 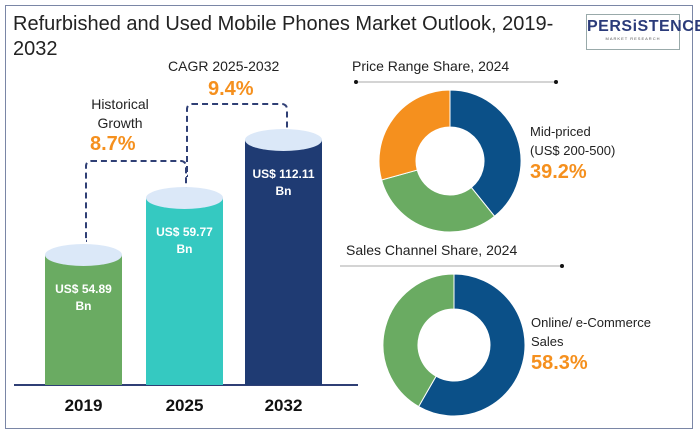 I want to click on cagr-label: CAGR 2025-2032, so click(x=224, y=66).